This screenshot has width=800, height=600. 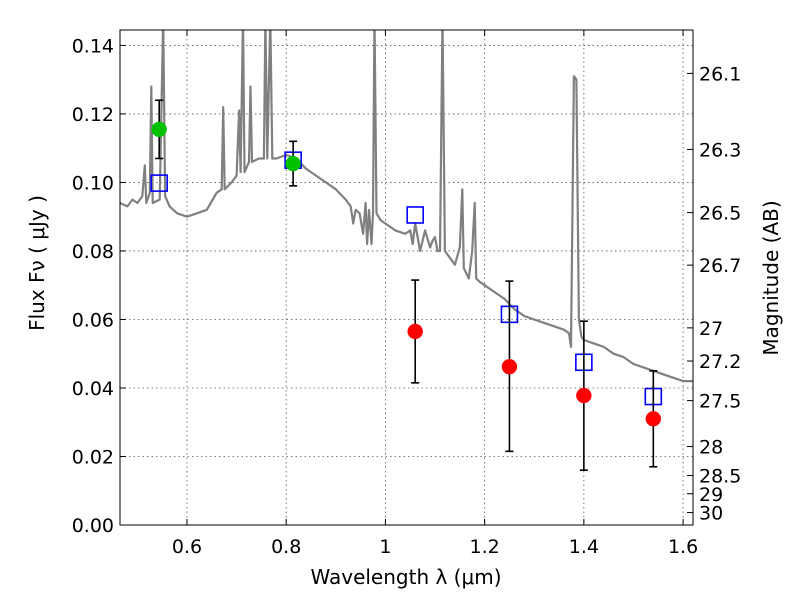 What do you see at coordinates (93, 389) in the screenshot?
I see `y-tick-label: 0.04` at bounding box center [93, 389].